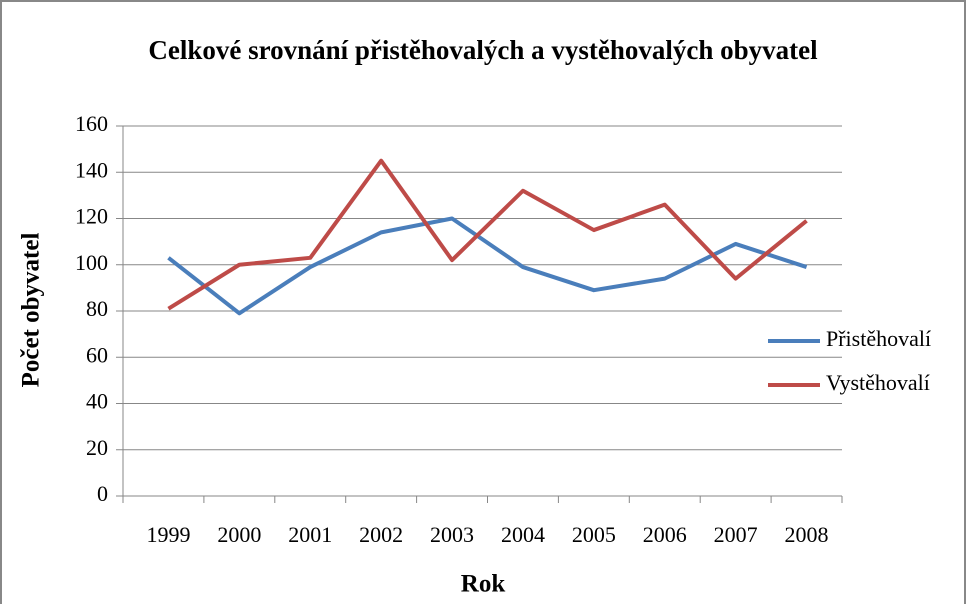 The image size is (966, 604). Describe the element at coordinates (91, 169) in the screenshot. I see `y-tick-label: 140` at that location.